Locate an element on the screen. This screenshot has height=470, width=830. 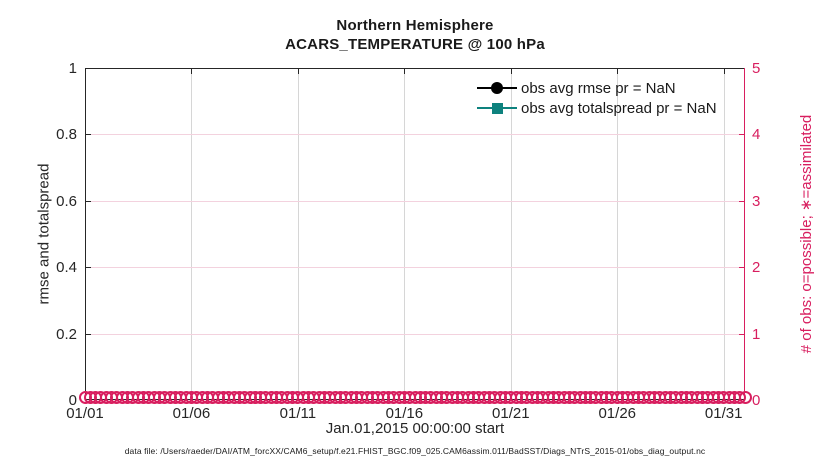
y-tick-label-right: 1 is located at coordinates (756, 334).